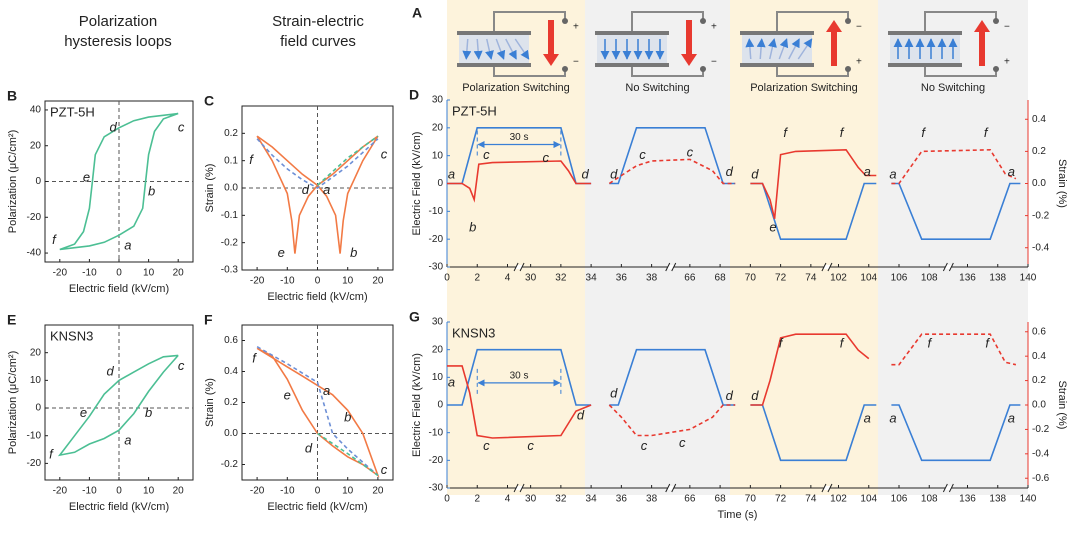 Image resolution: width=1080 pixels, height=535 pixels. Describe the element at coordinates (690, 499) in the screenshot. I see `x-tick-label: 66` at that location.